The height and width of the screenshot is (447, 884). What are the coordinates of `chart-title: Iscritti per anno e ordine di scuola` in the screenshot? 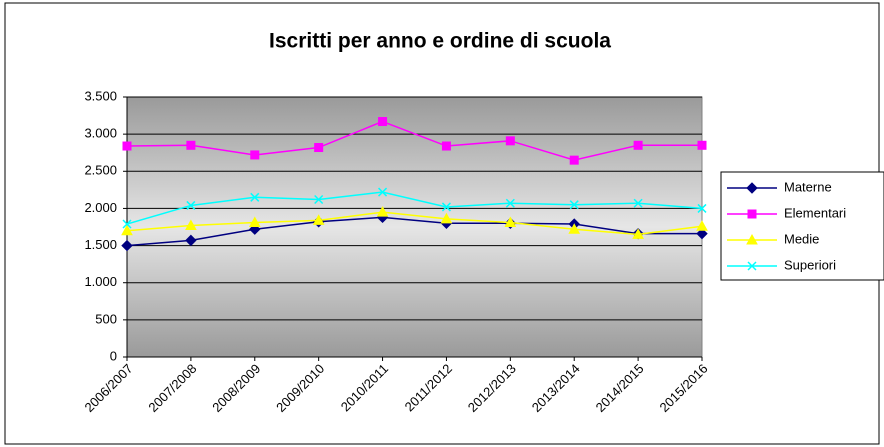 It's located at (440, 41).